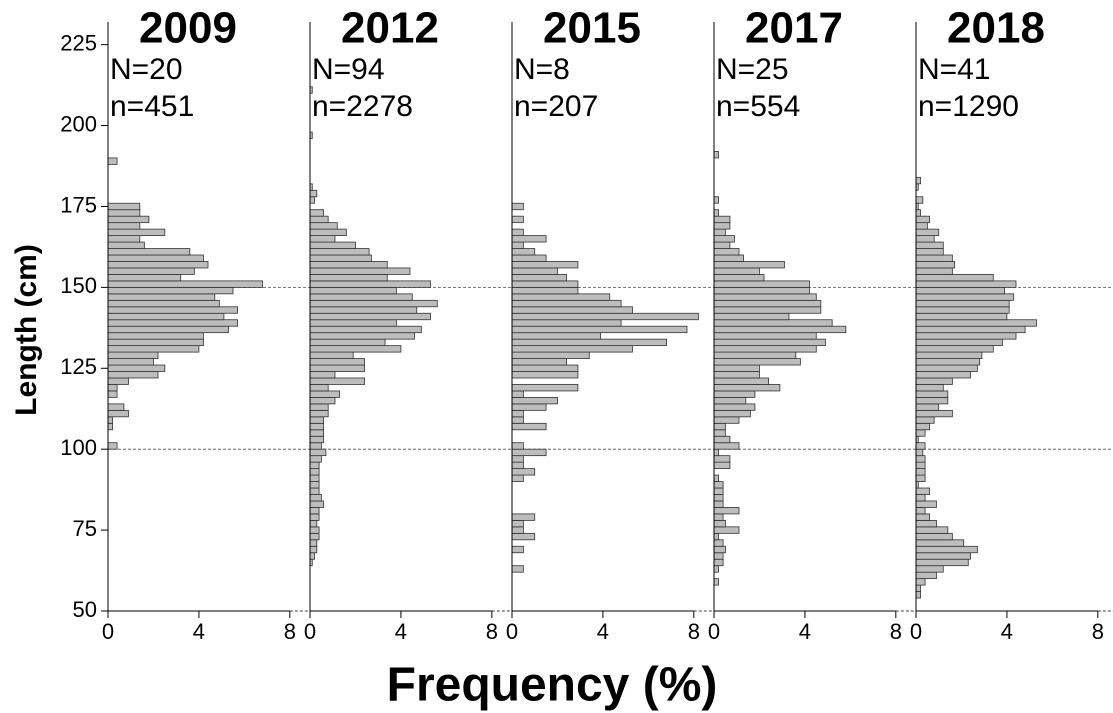 The width and height of the screenshot is (1113, 713). Describe the element at coordinates (78, 366) in the screenshot. I see `y-tick-label: 125` at that location.